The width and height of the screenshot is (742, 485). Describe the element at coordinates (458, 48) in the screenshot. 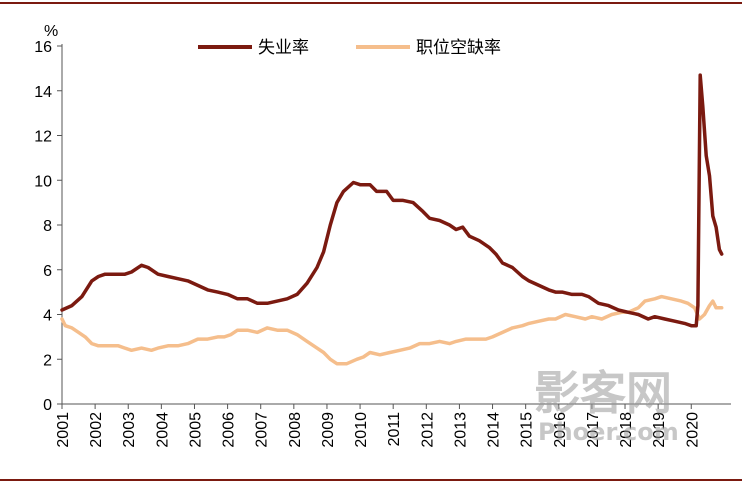

I see `legend-label-job-openings: 职位空缺率` at that location.